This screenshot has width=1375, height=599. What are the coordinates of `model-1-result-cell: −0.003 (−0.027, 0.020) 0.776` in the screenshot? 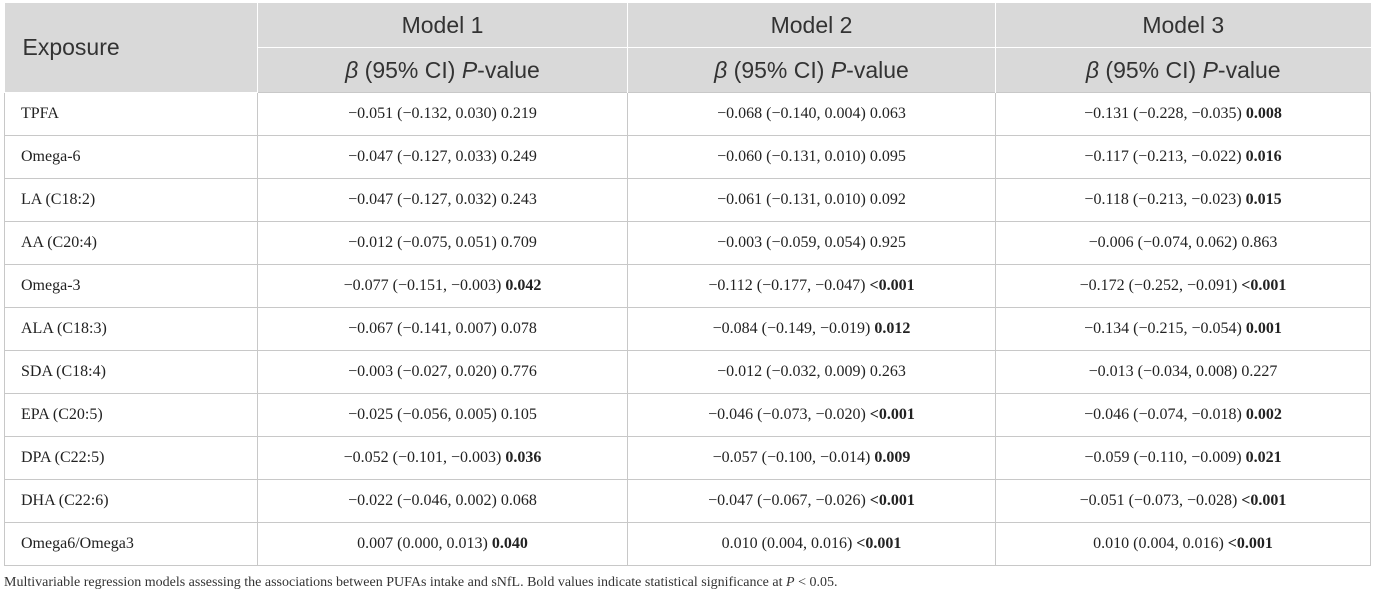 It's located at (442, 372).